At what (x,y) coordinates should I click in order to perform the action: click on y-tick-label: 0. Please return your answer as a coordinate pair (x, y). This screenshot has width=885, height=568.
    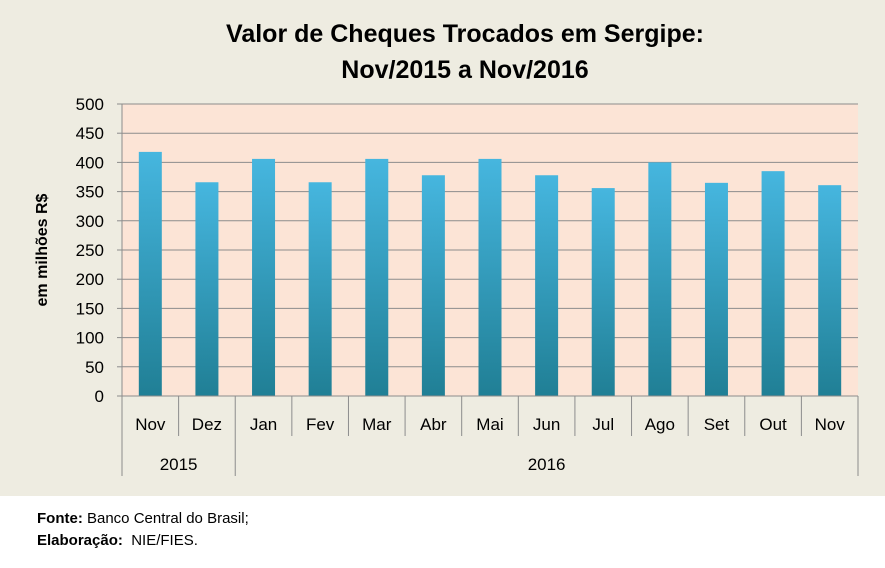
    Looking at the image, I should click on (99, 396).